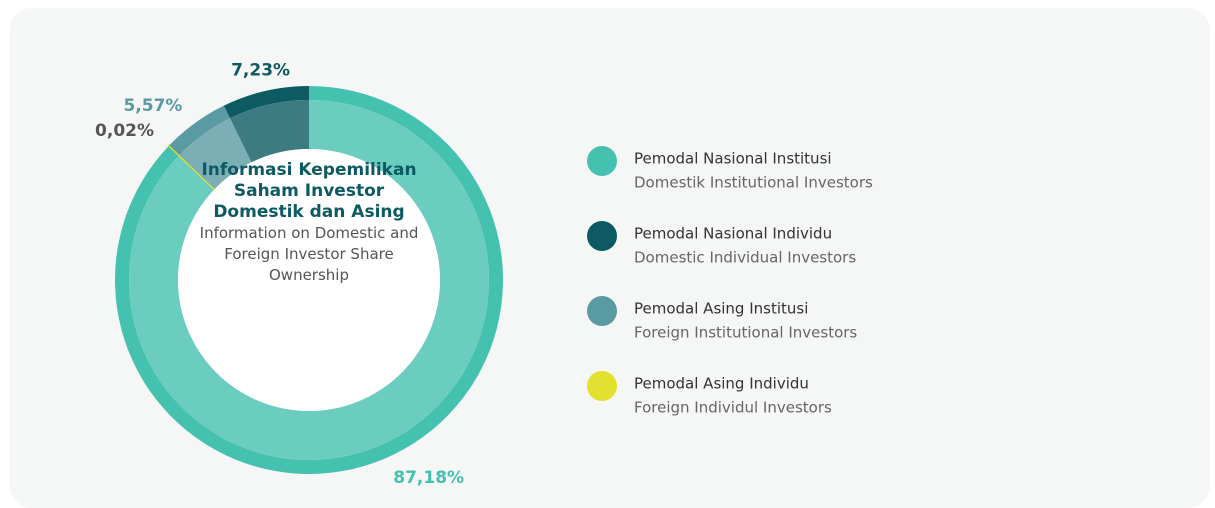  Describe the element at coordinates (745, 333) in the screenshot. I see `legend-sublabel: Foreign Institutional Investors` at that location.